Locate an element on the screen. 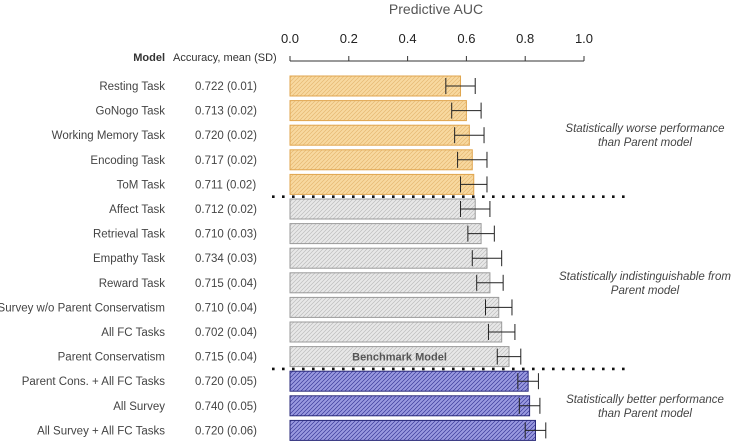  accuracy-label: 0.720 (0.06) is located at coordinates (226, 431).